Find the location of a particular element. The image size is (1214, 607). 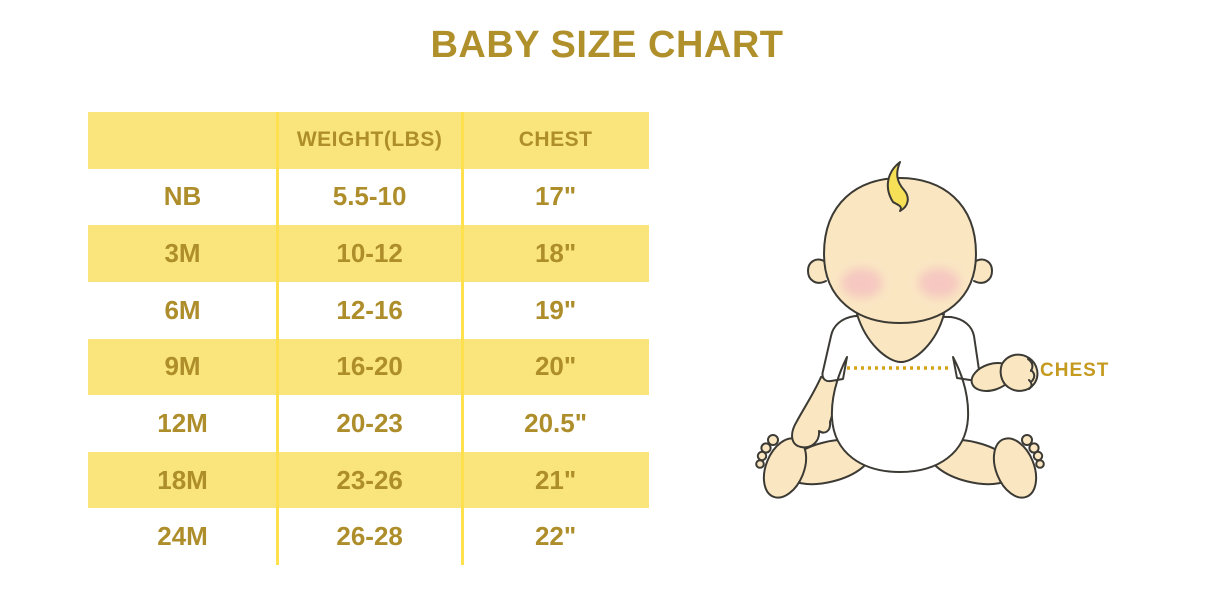

header-chest: CHEST is located at coordinates (555, 140).